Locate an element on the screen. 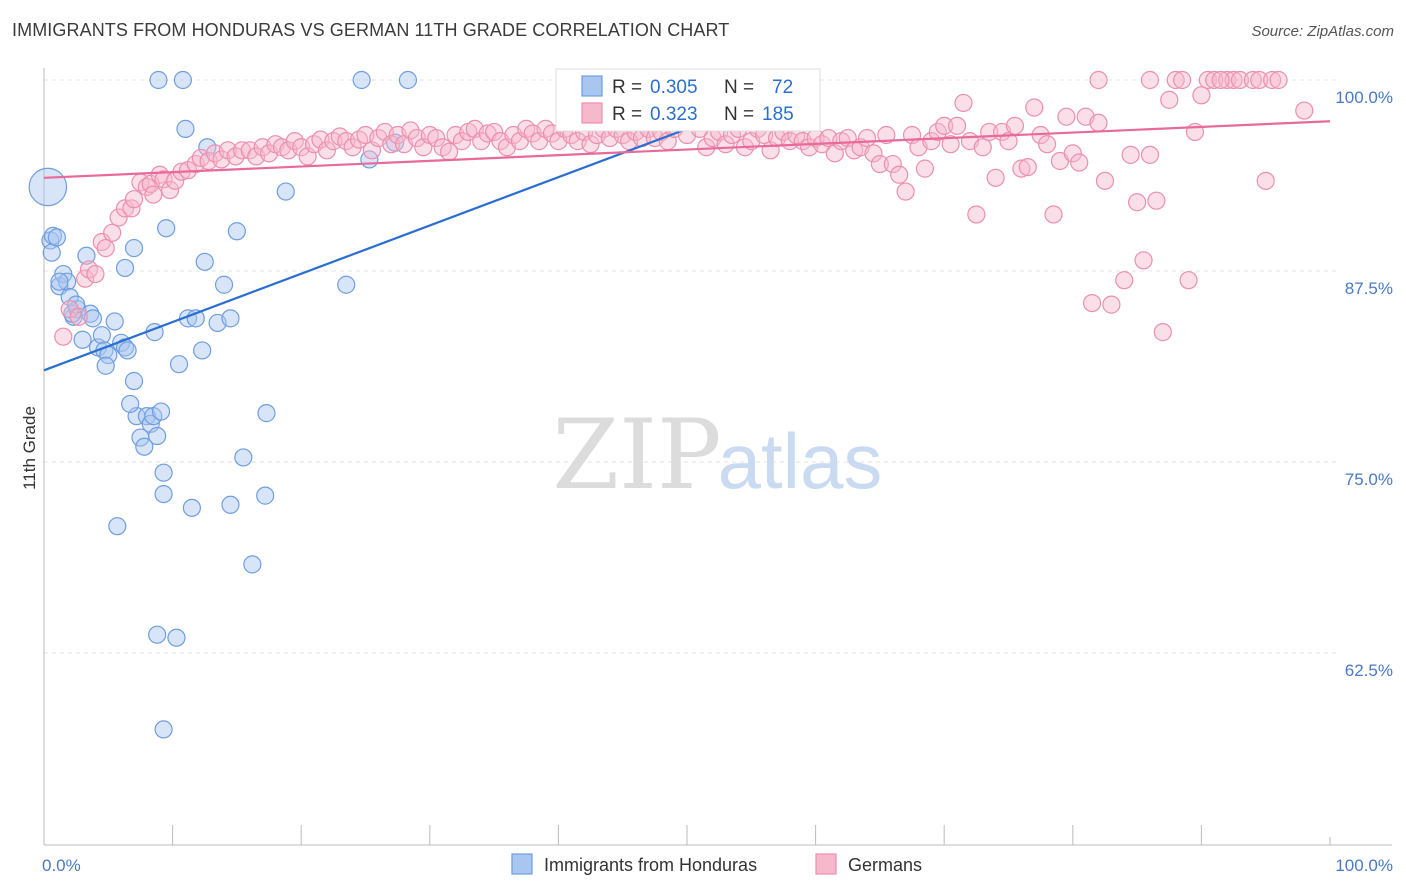  y-axis-label: 11th Grade is located at coordinates (29, 448).